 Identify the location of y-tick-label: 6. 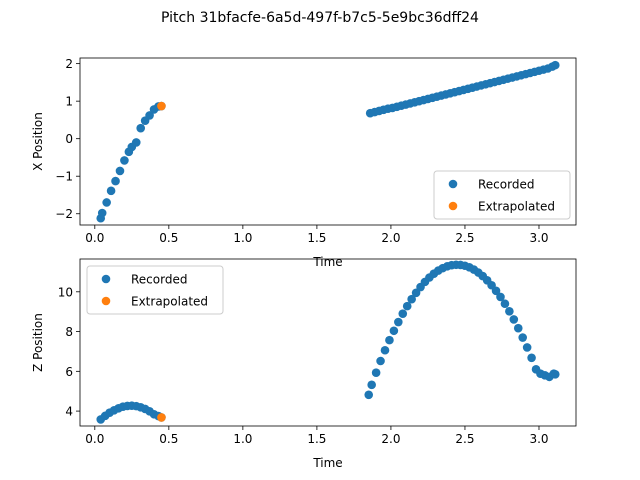
(69, 372).